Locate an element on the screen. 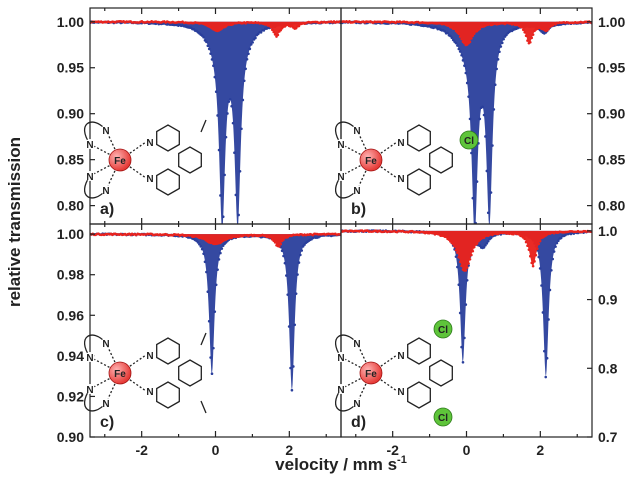 The height and width of the screenshot is (479, 636). y-tick-label: 0.7 is located at coordinates (608, 437).